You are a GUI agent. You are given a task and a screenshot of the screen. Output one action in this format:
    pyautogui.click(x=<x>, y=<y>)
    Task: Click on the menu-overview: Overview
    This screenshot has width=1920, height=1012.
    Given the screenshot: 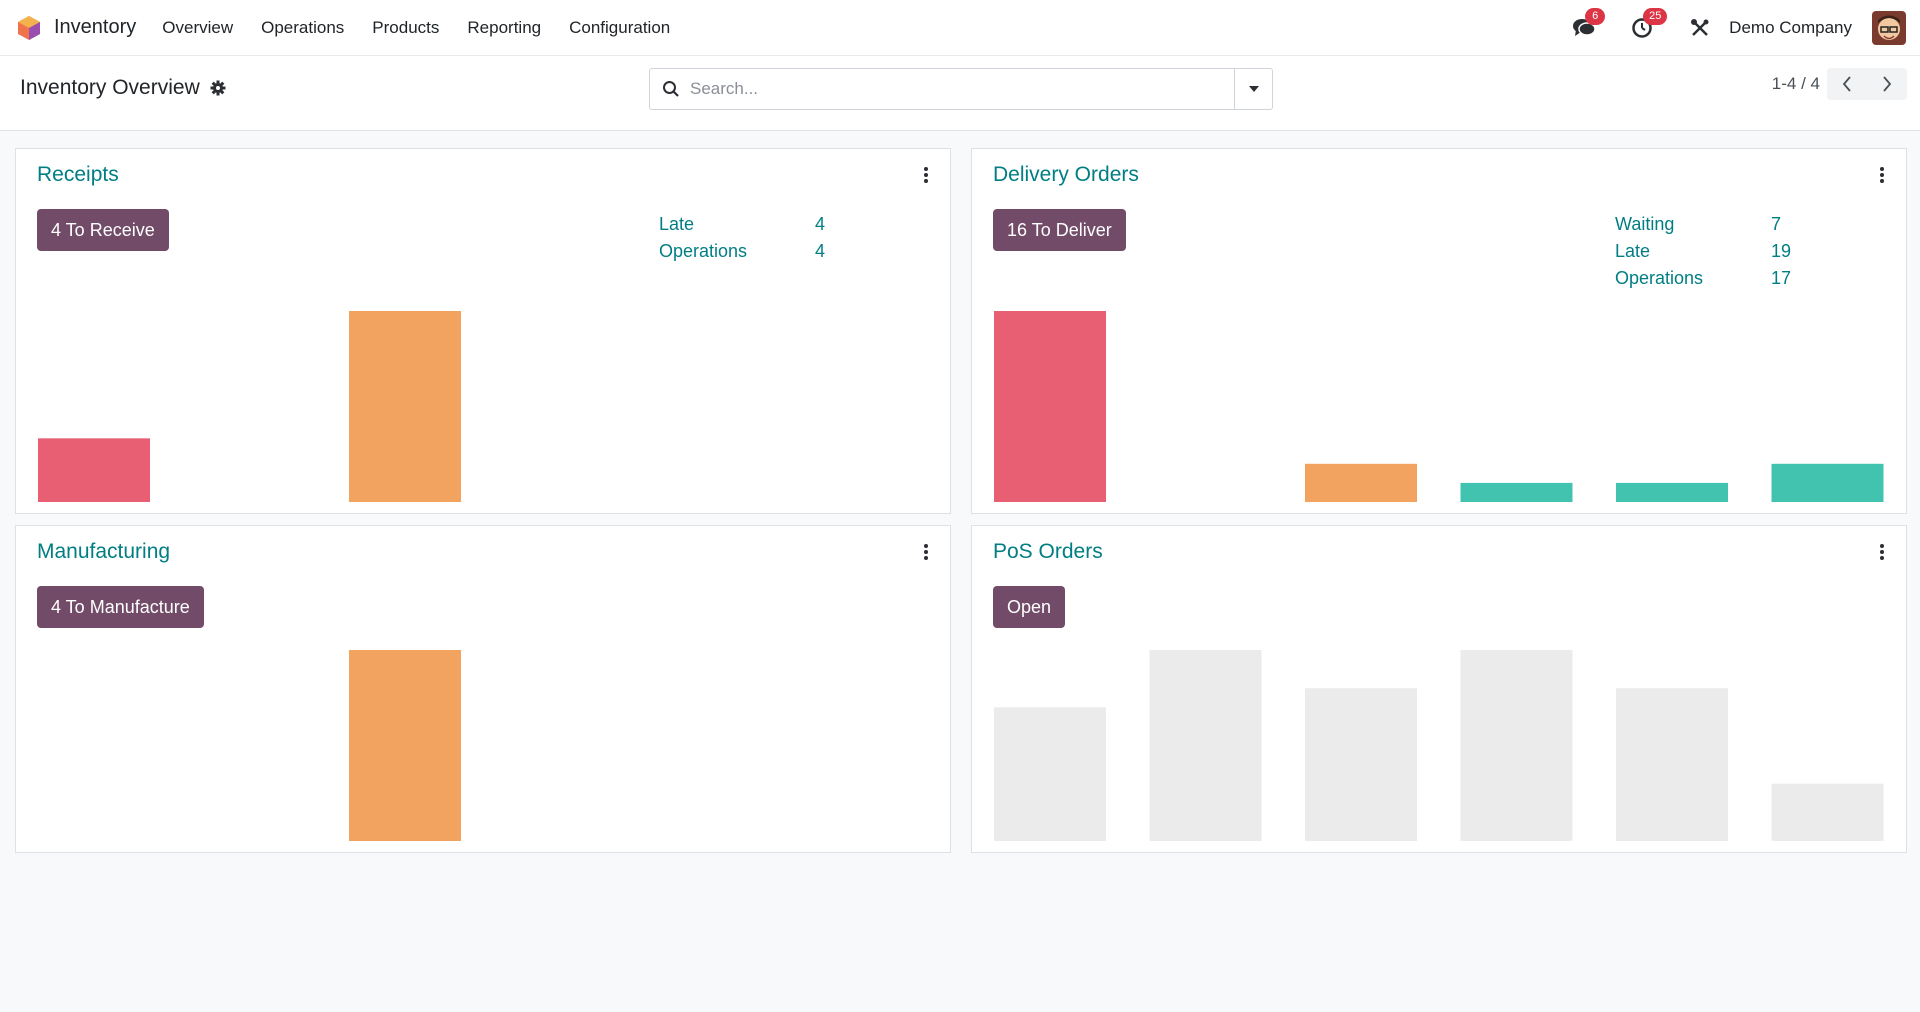 What is the action you would take?
    pyautogui.click(x=198, y=27)
    